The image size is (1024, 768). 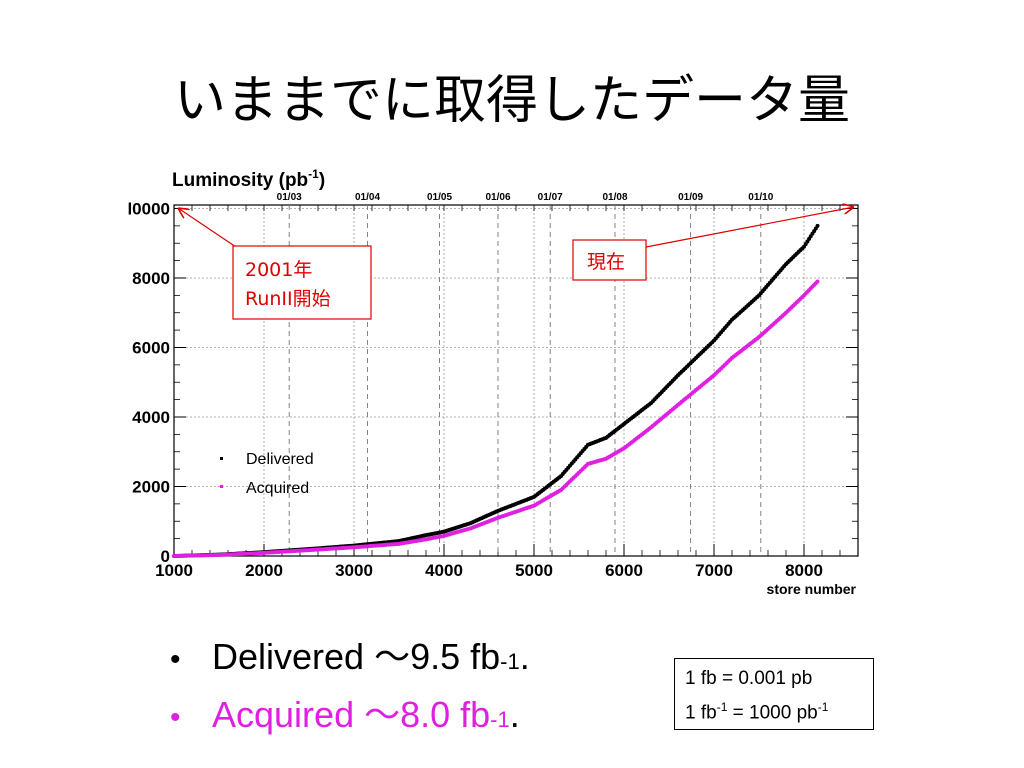 I want to click on x-tick-label: 7000, so click(x=714, y=570).